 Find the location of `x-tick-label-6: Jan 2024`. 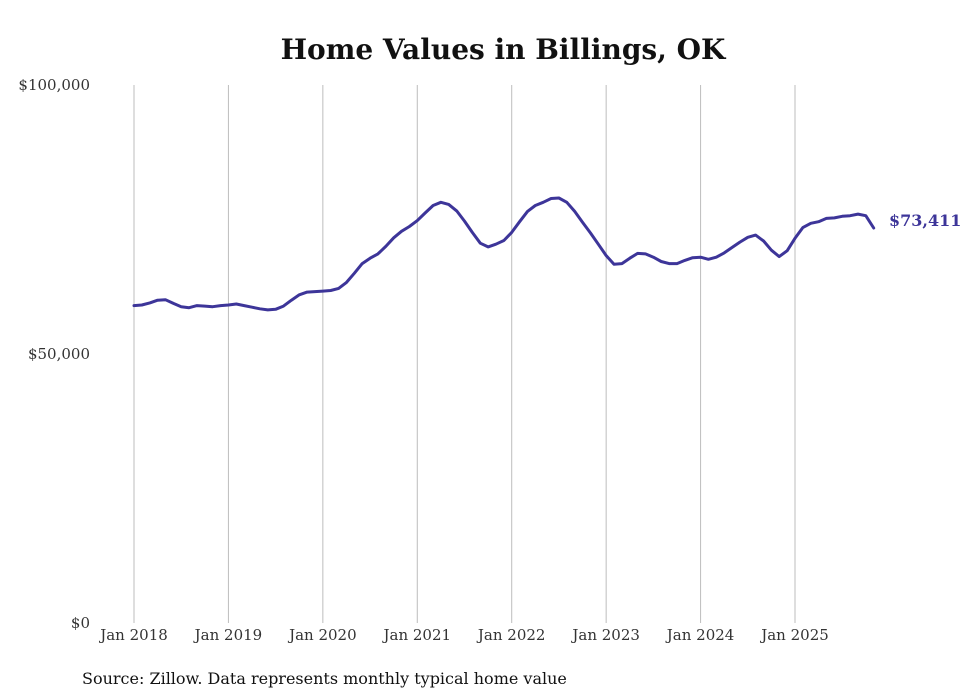

x-tick-label-6: Jan 2024 is located at coordinates (700, 635).